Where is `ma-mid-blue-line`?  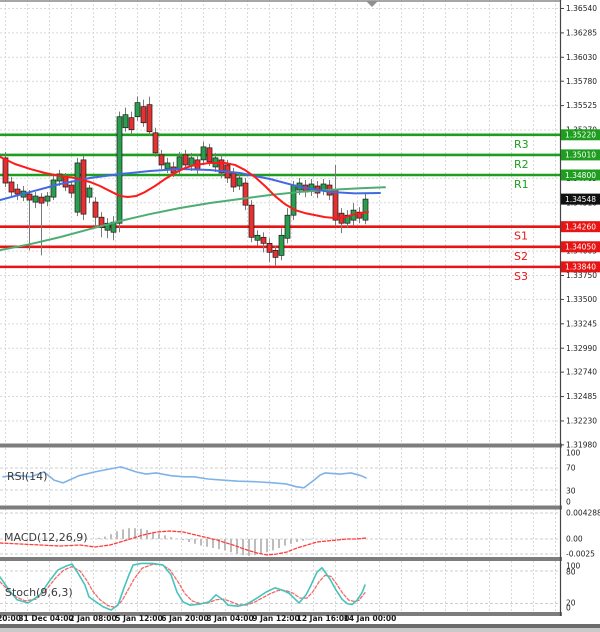 ma-mid-blue-line is located at coordinates (190, 184).